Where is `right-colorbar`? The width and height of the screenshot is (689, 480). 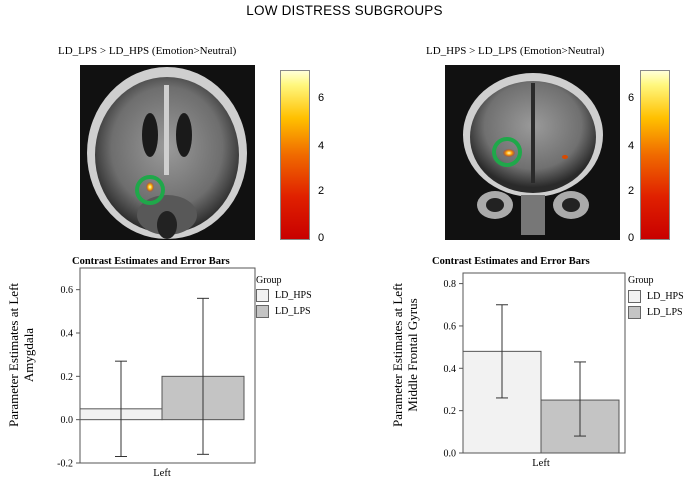
right-colorbar is located at coordinates (655, 155).